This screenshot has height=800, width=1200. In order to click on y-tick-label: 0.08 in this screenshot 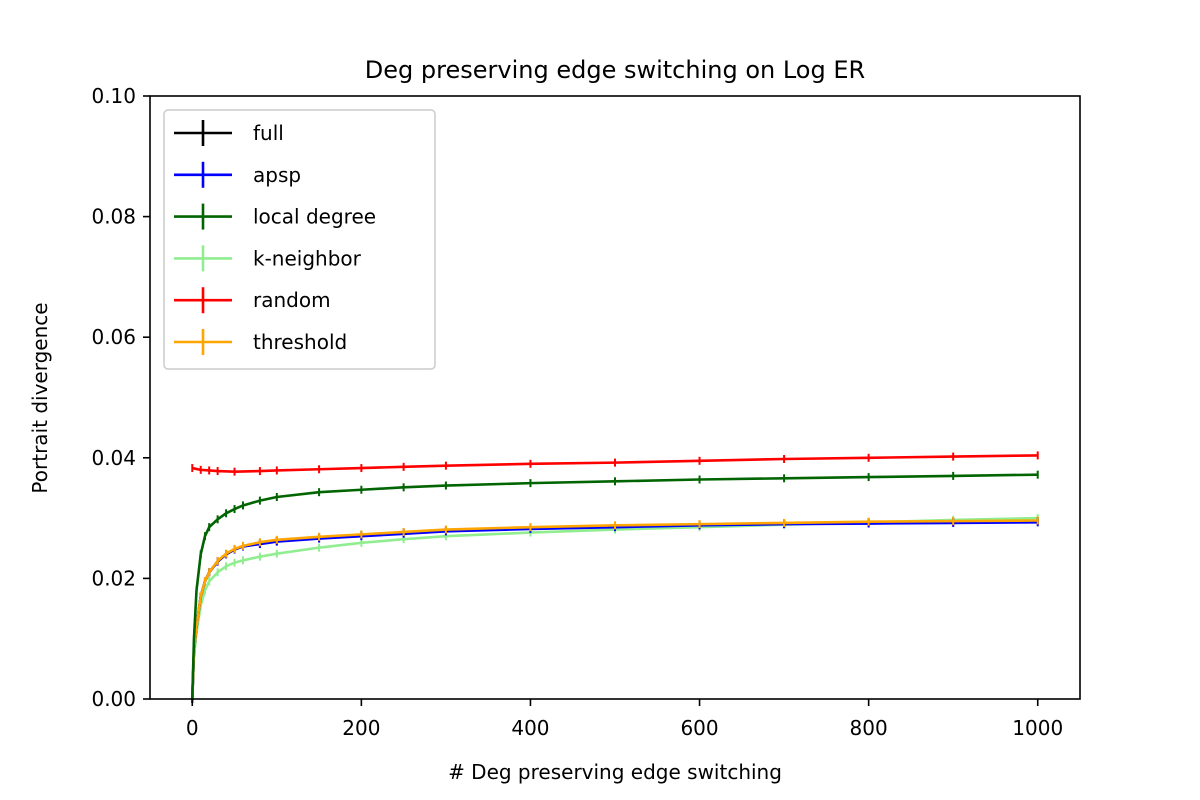, I will do `click(113, 217)`.